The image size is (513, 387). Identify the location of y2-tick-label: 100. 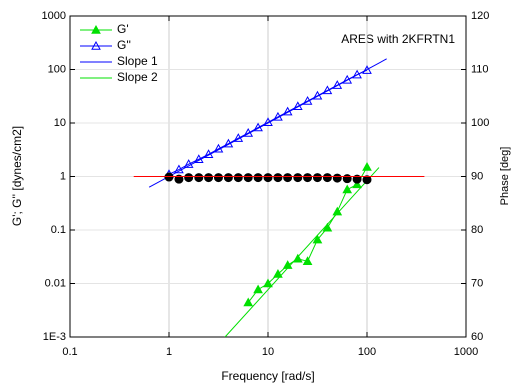
(480, 123).